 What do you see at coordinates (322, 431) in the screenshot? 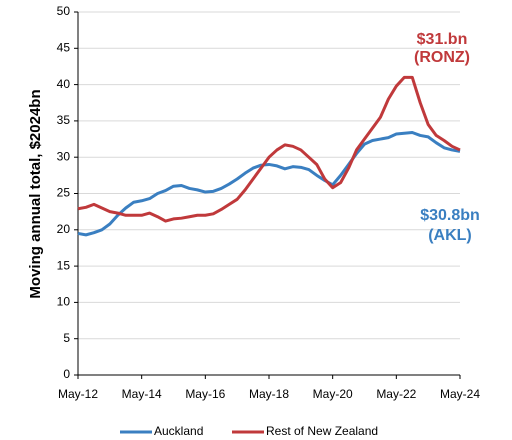
I see `legend-label: Rest of New Zealand` at bounding box center [322, 431].